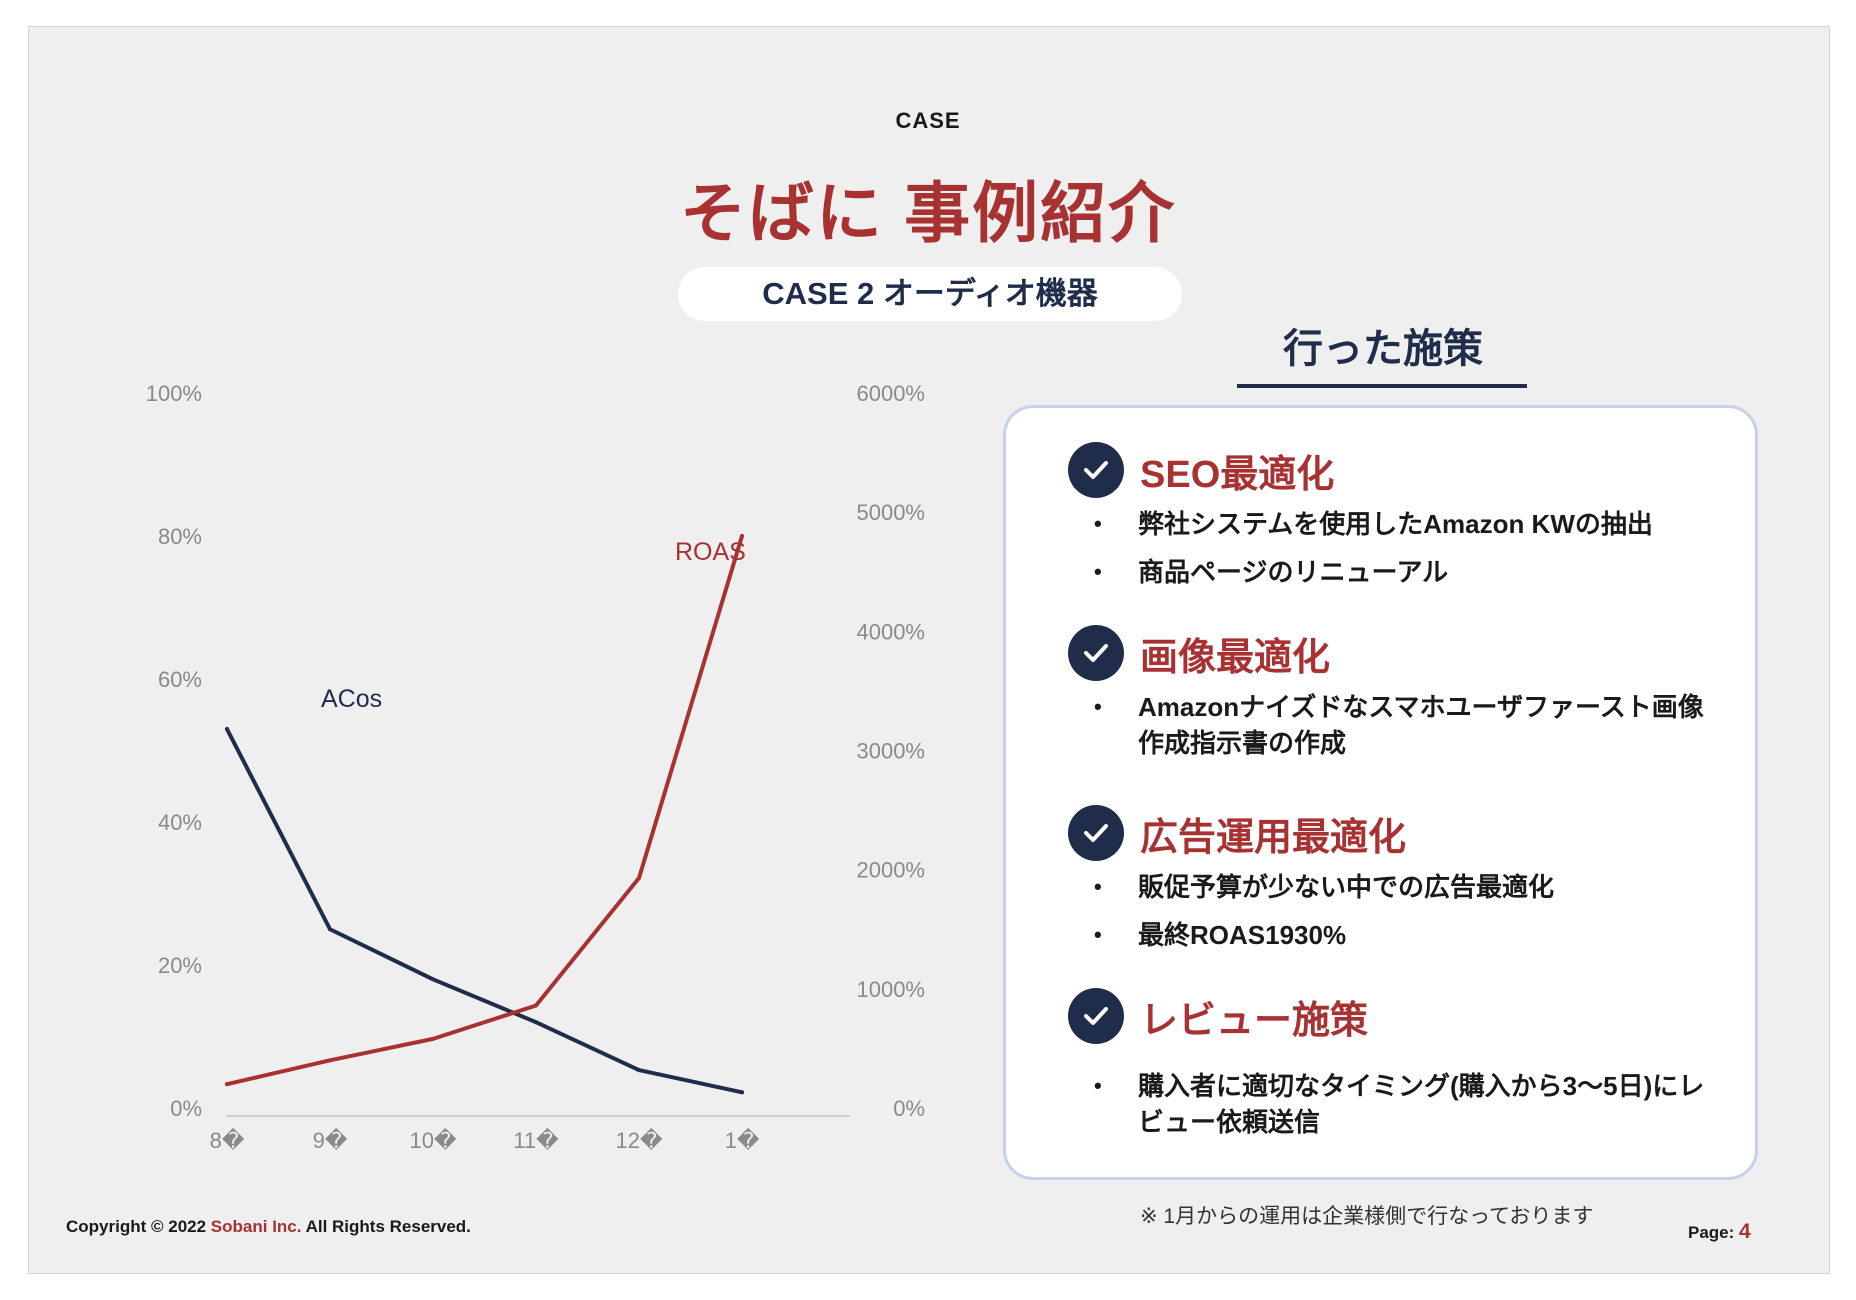  Describe the element at coordinates (930, 294) in the screenshot. I see `case-pill: CASE 2 オーディオ機器` at that location.